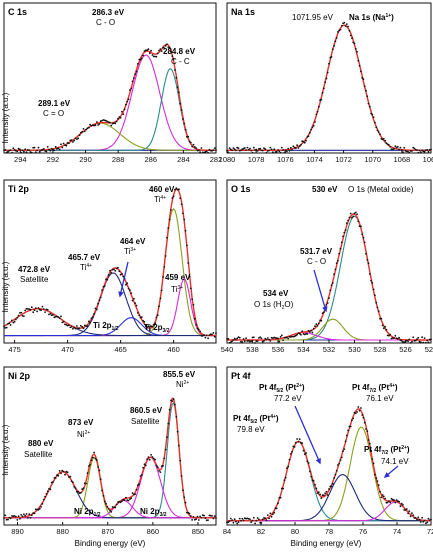 This screenshot has height=555, width=433. I want to click on na1s-peak-assign: Na 1s (Na1+), so click(371, 17).